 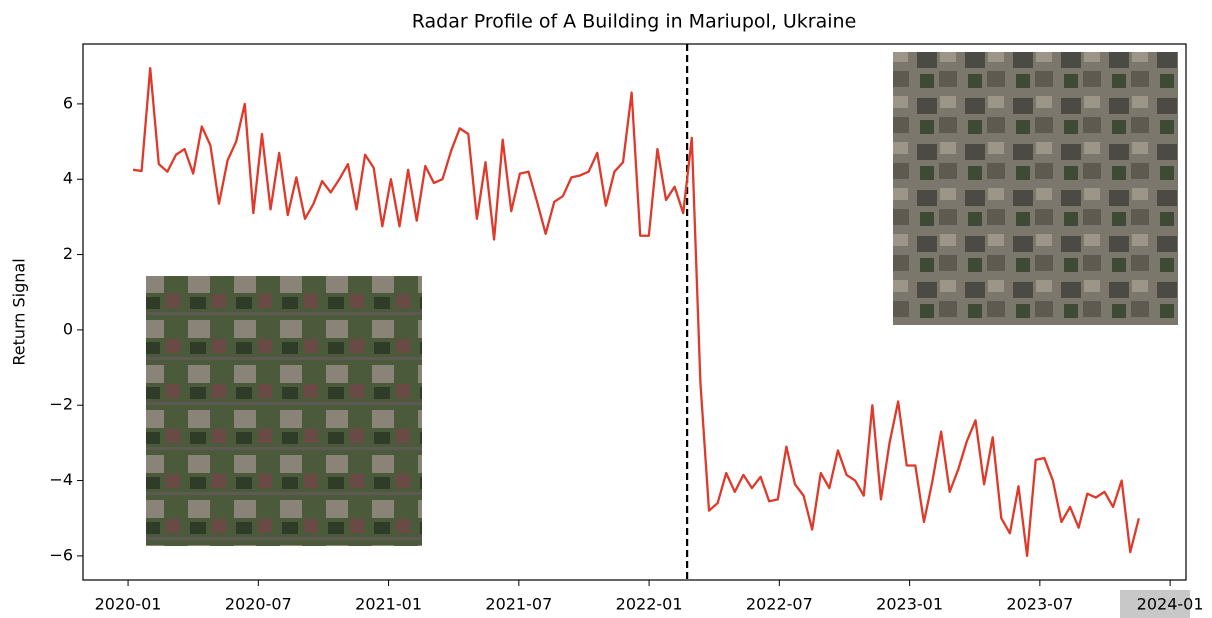 I want to click on y-tick-label: 2, so click(x=68, y=253).